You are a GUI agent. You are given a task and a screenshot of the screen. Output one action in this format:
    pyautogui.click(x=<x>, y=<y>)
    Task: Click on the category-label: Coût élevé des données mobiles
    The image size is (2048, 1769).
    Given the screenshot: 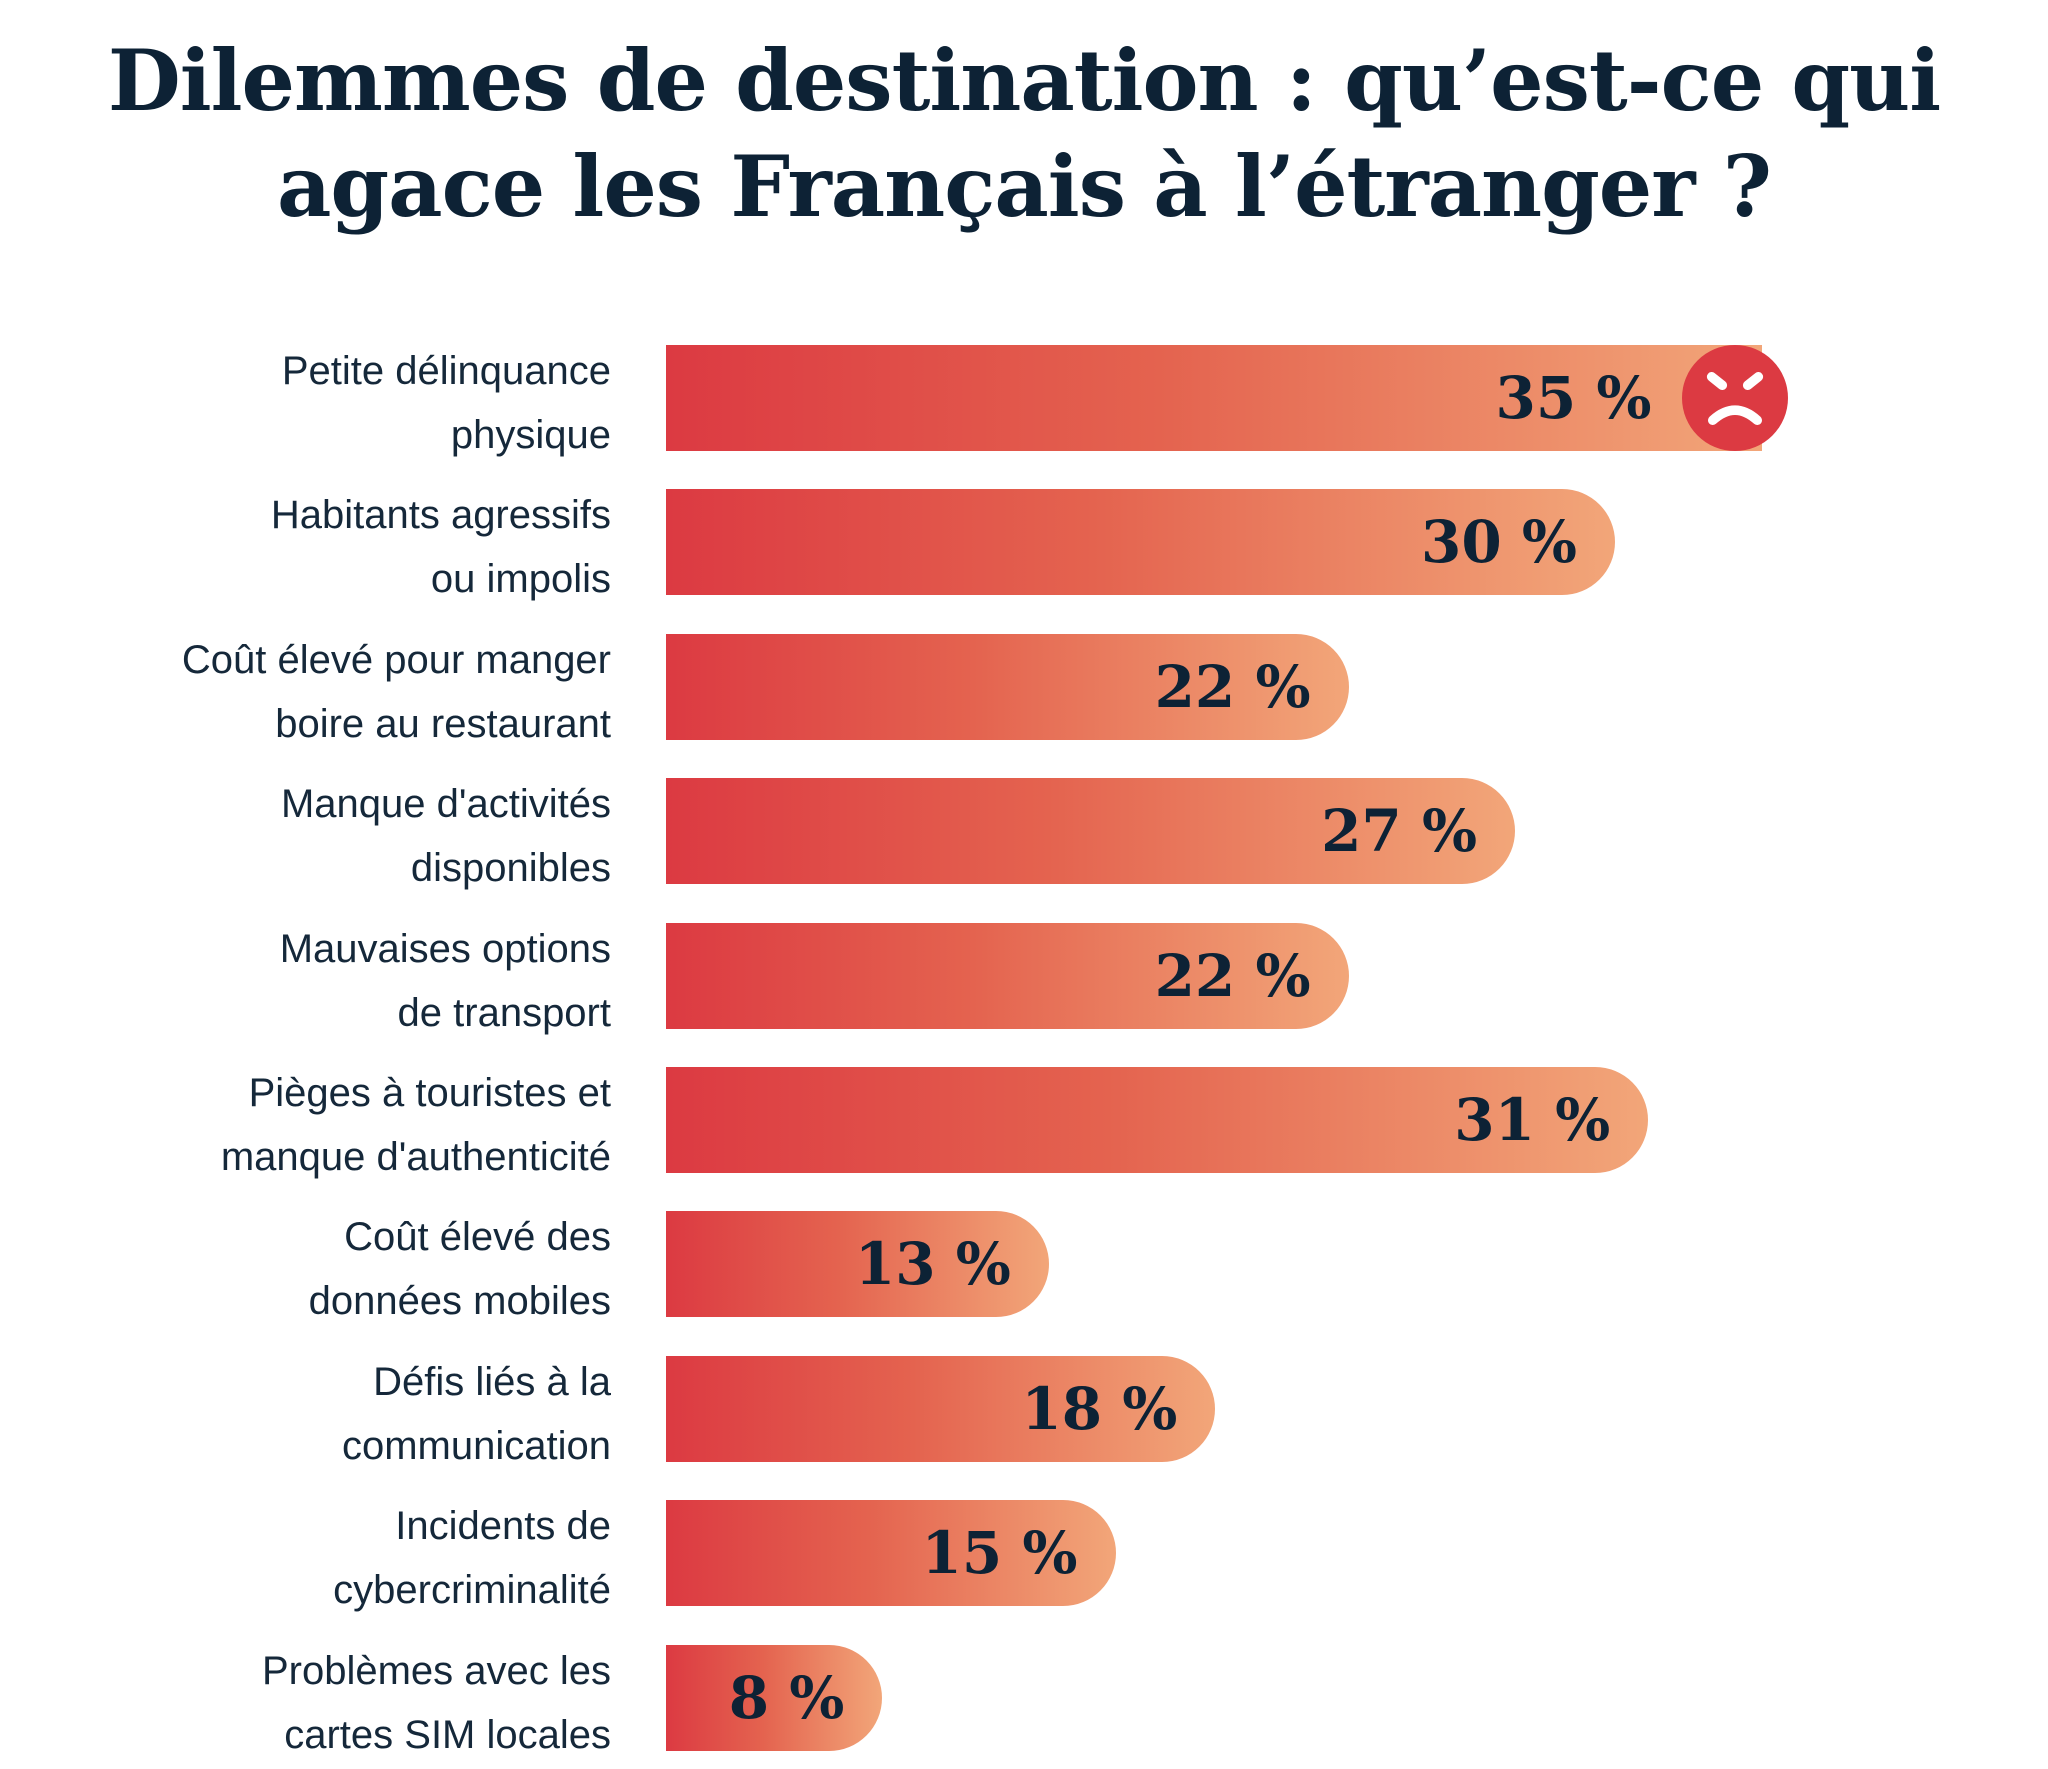 What is the action you would take?
    pyautogui.click(x=460, y=1269)
    